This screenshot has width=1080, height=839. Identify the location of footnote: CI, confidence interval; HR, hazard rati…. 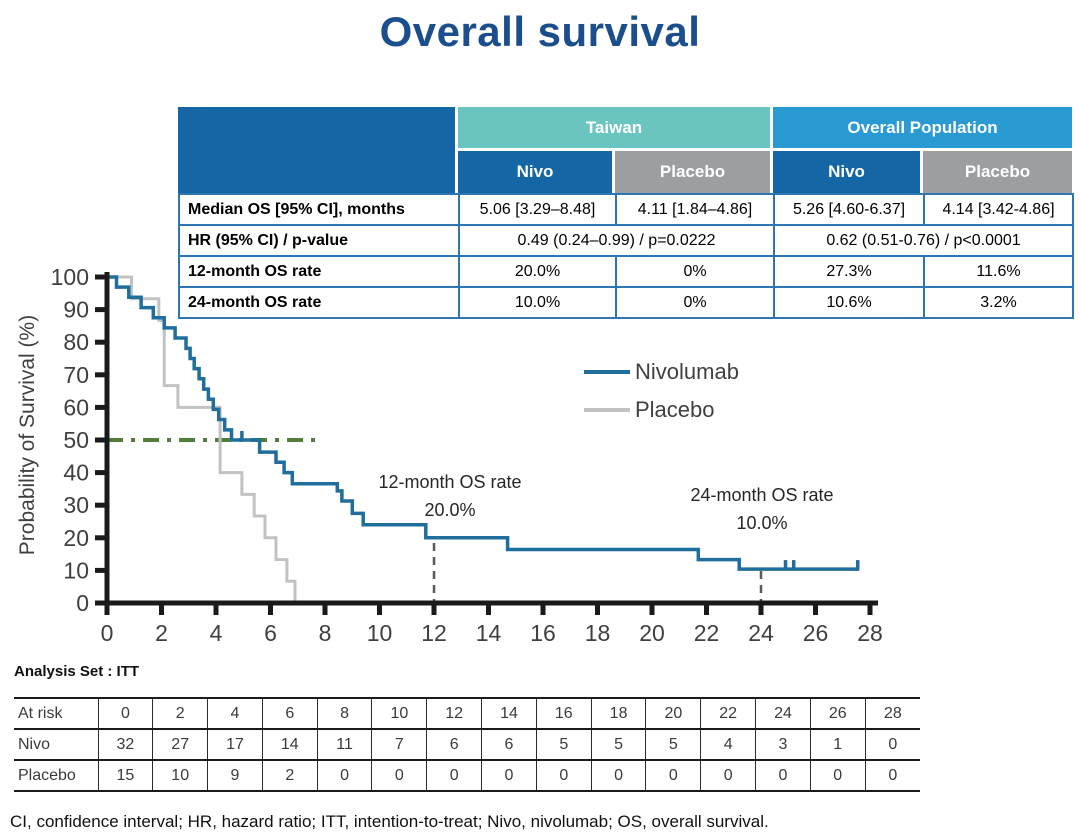
(389, 821).